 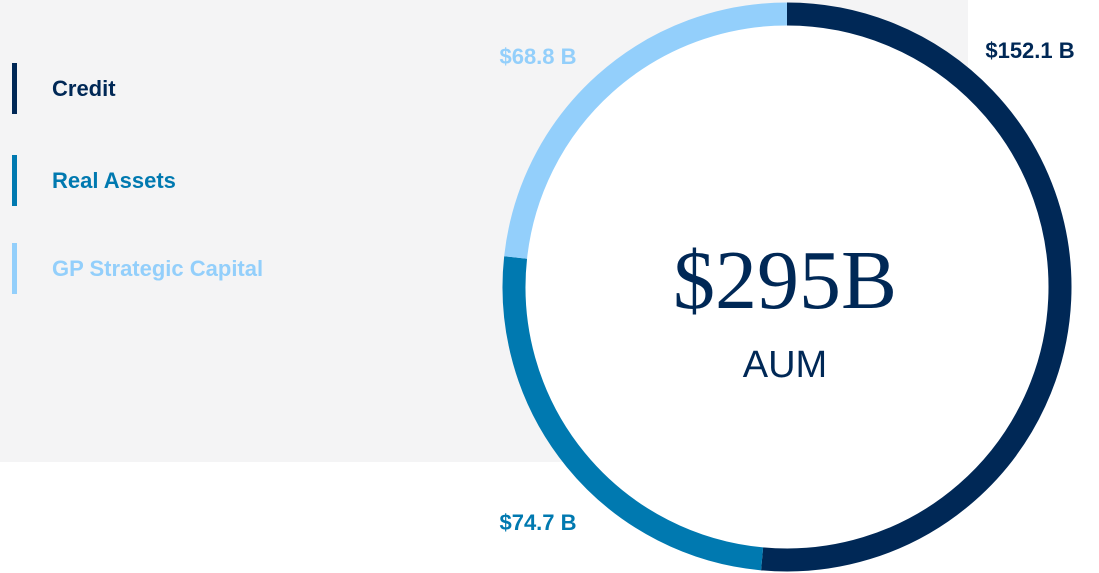 What do you see at coordinates (84, 88) in the screenshot?
I see `legend-label: Credit` at bounding box center [84, 88].